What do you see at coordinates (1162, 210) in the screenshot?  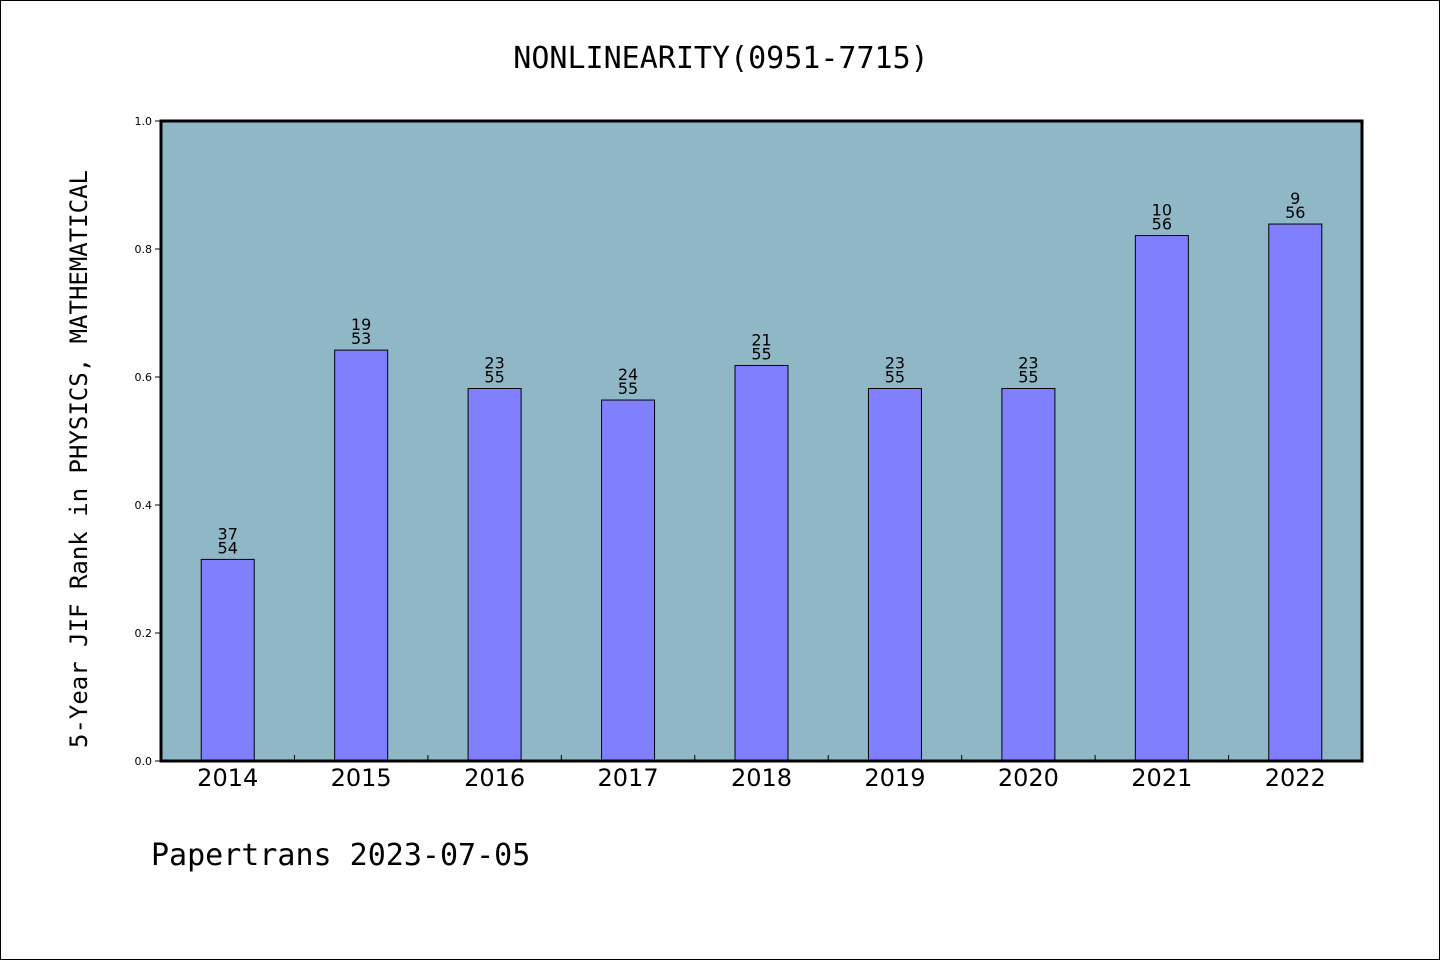 I see `bar-rank-label: 10` at bounding box center [1162, 210].